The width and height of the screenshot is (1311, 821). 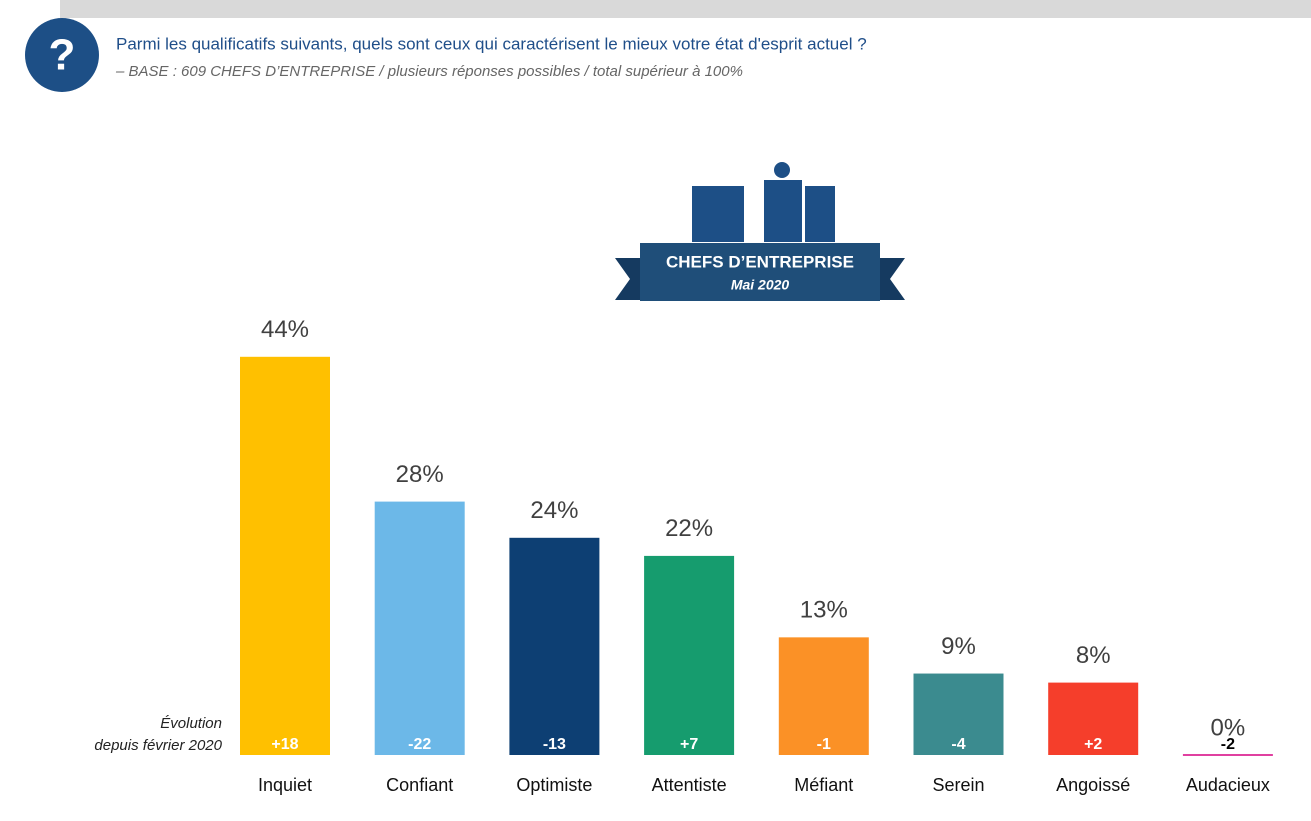 What do you see at coordinates (420, 474) in the screenshot?
I see `value-label: 28%` at bounding box center [420, 474].